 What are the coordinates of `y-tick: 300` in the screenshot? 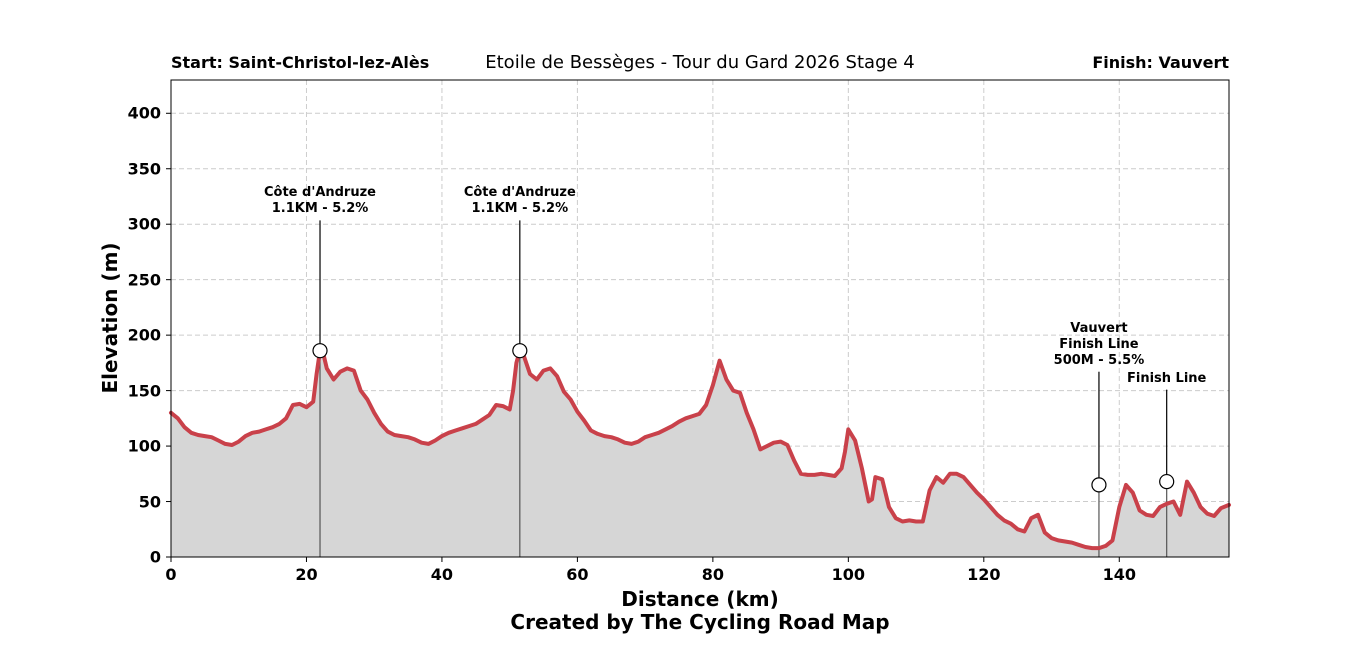 It's located at (144, 224).